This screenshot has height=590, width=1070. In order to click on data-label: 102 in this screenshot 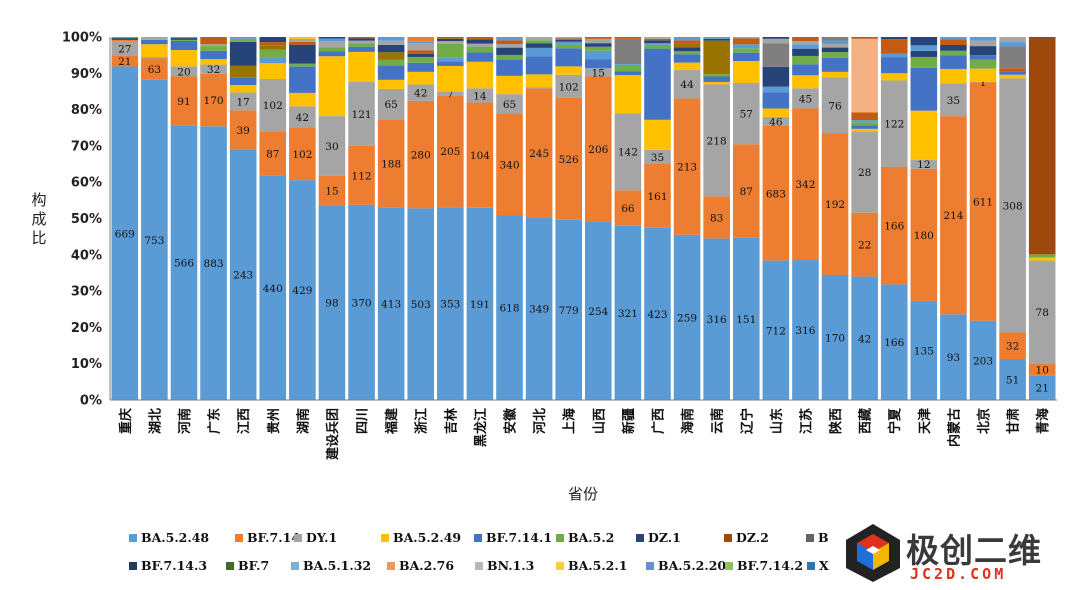, I will do `click(302, 155)`.